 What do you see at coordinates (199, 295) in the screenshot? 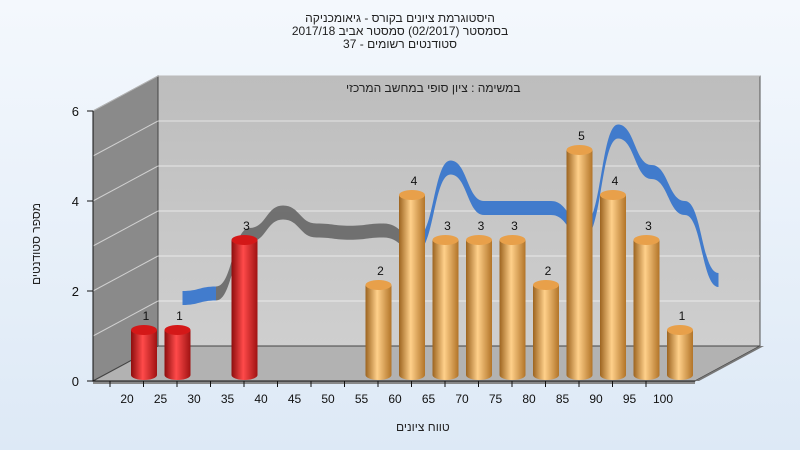
I see `curve-start-segment` at bounding box center [199, 295].